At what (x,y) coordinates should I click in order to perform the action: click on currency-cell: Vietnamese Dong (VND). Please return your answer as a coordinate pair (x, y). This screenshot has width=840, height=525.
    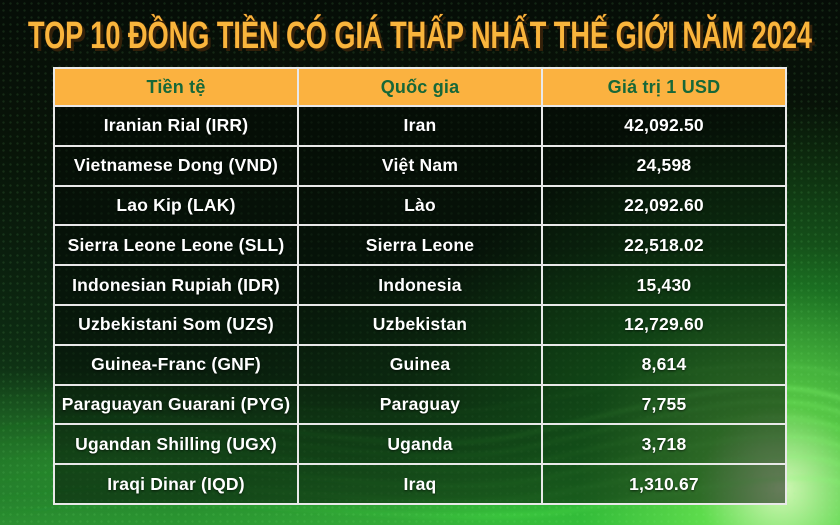
    Looking at the image, I should click on (176, 165).